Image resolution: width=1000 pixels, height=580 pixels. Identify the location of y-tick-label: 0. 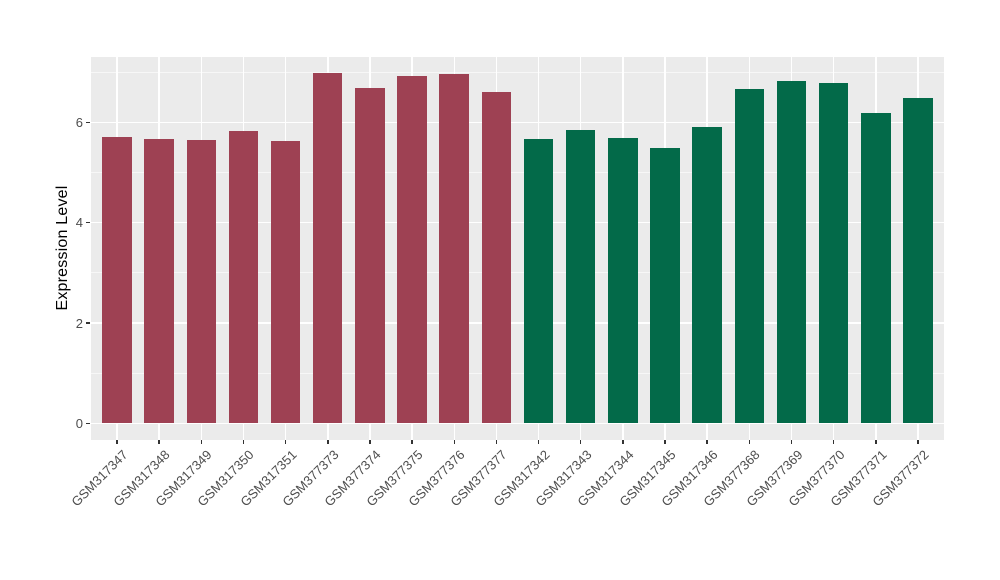
(79, 423).